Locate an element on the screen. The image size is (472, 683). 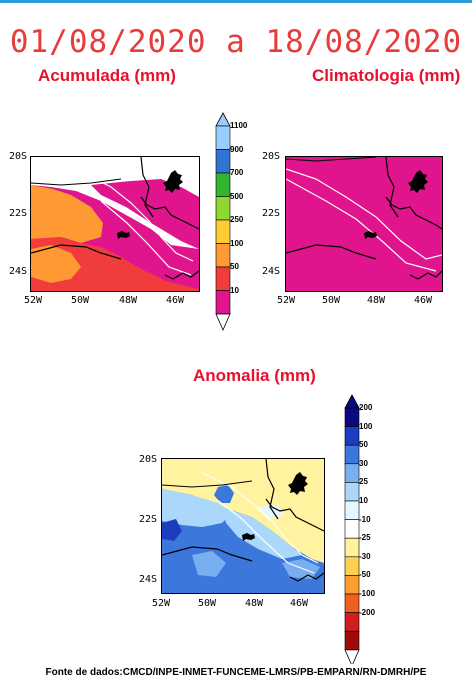
acumulada-title: Acumulada (mm) is located at coordinates (107, 75).